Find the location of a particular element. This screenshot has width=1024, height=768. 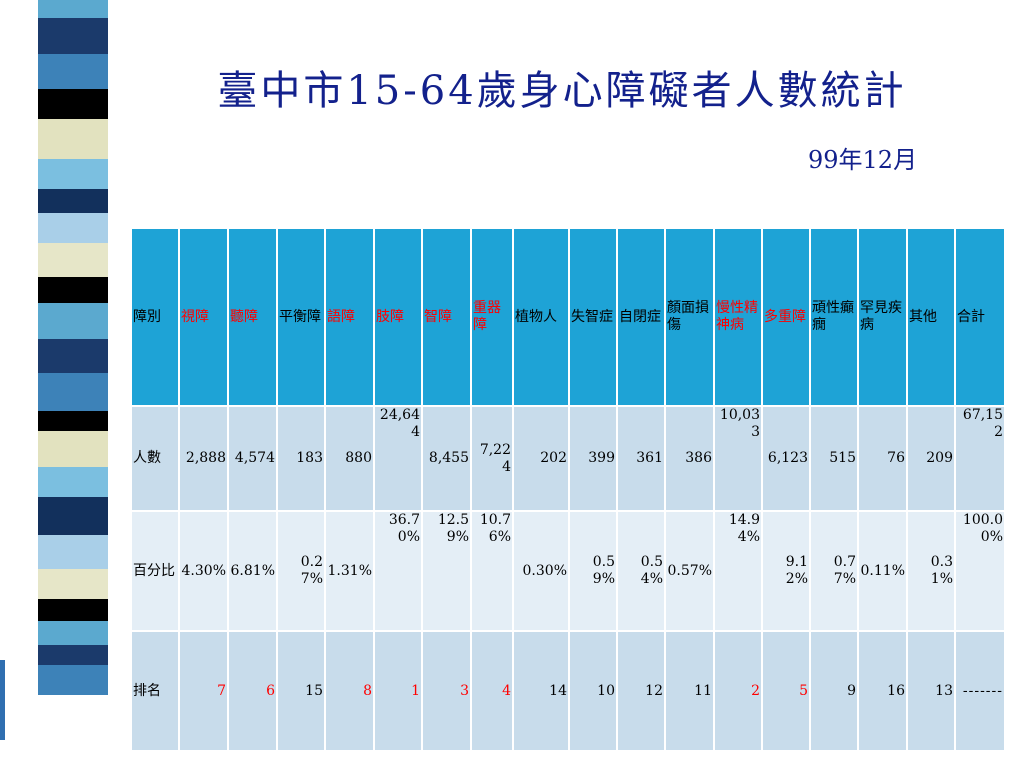

column-header: 植物人 is located at coordinates (541, 317).